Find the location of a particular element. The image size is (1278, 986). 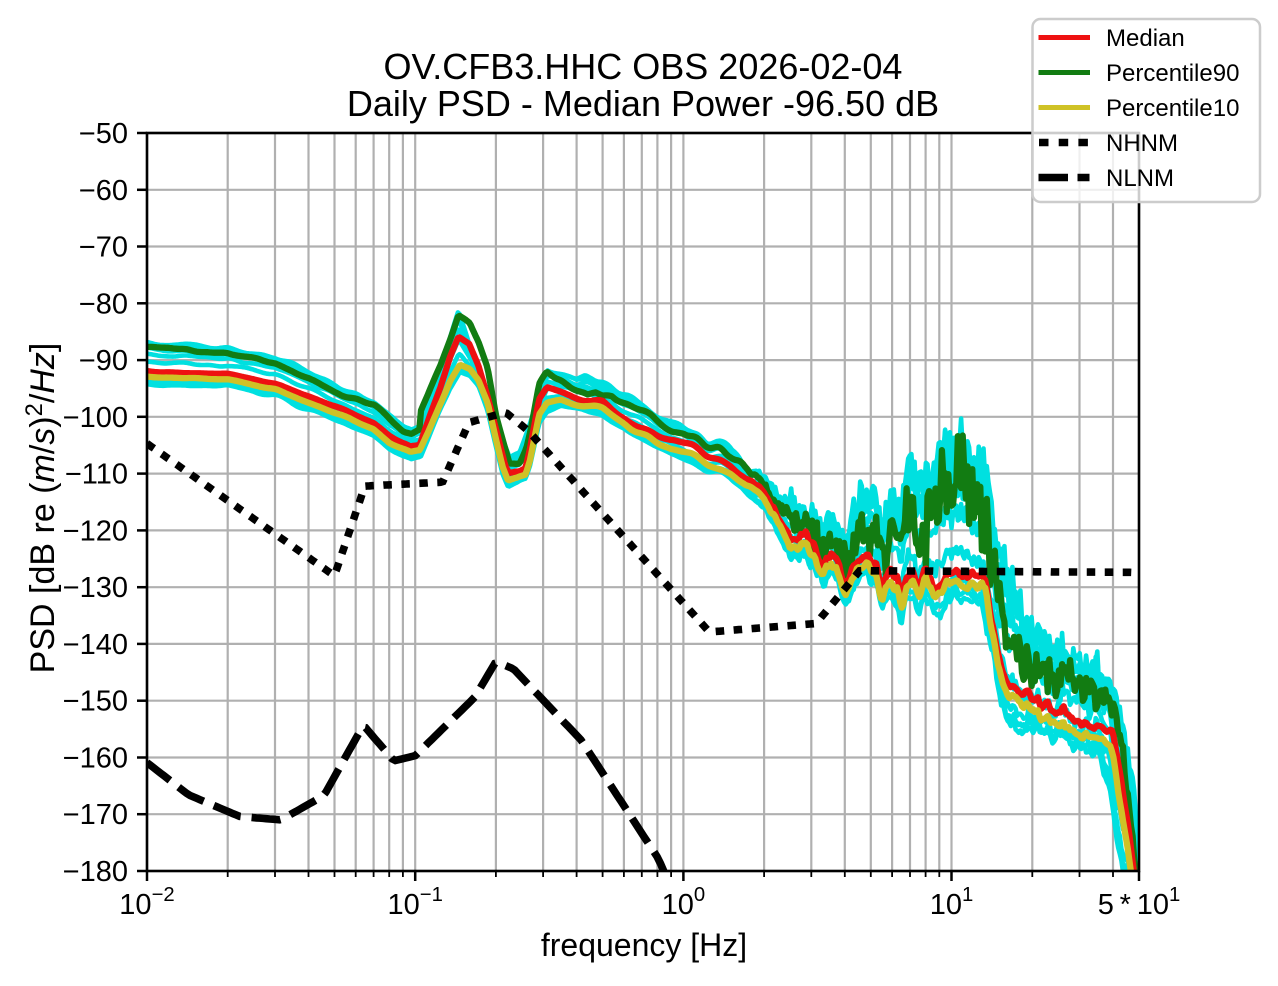

svg-text: Percentile10 is located at coordinates (1172, 108).